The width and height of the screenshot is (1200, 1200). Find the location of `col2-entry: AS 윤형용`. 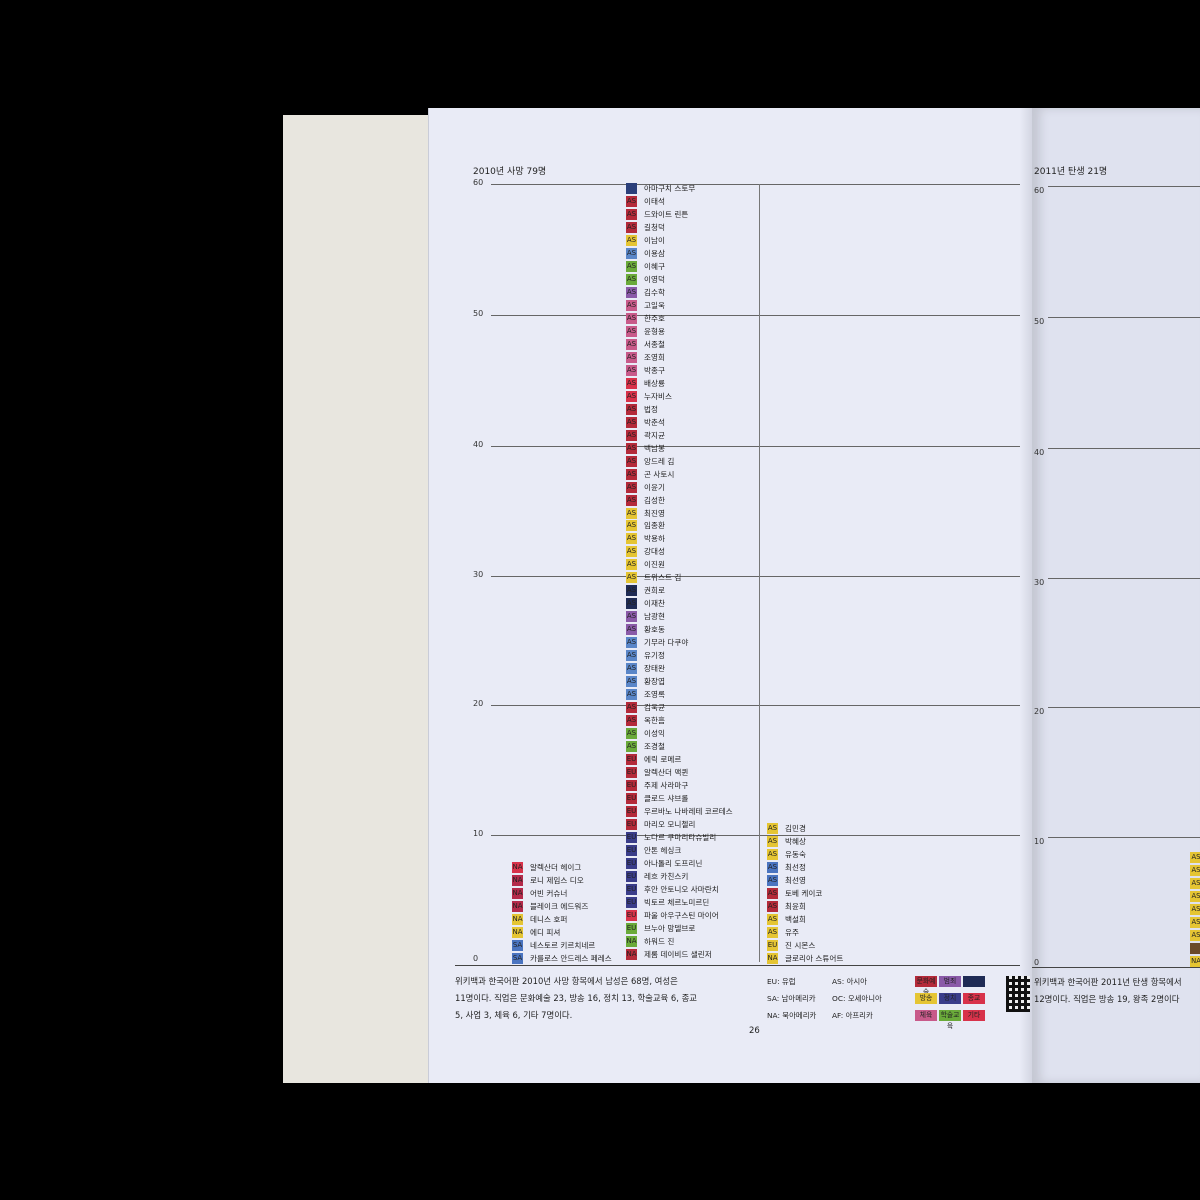

col2-entry: AS 윤형용 is located at coordinates (645, 331).